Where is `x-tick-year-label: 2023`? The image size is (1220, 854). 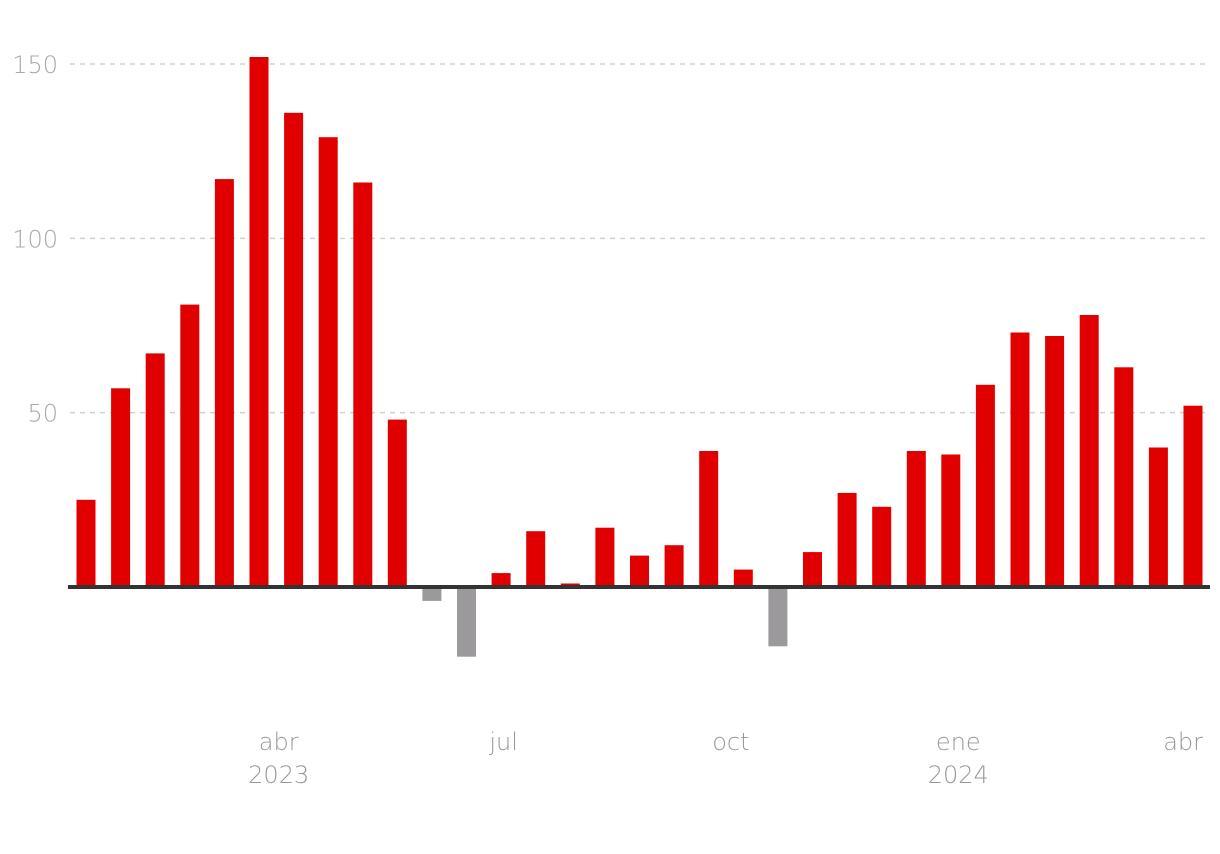 x-tick-year-label: 2023 is located at coordinates (278, 775).